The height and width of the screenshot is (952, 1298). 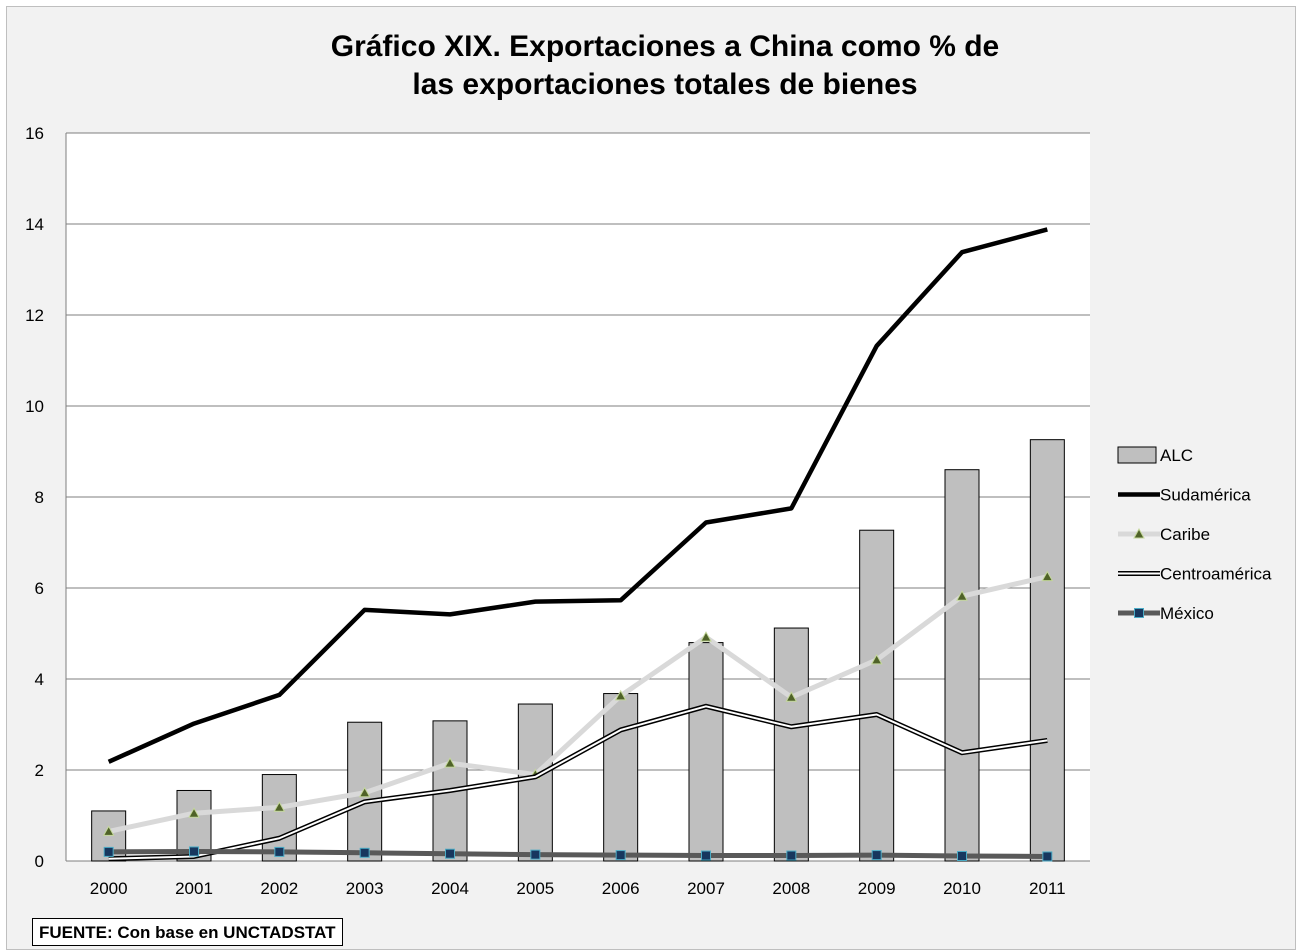 I want to click on line-centroamerica-inner, so click(x=578, y=782).